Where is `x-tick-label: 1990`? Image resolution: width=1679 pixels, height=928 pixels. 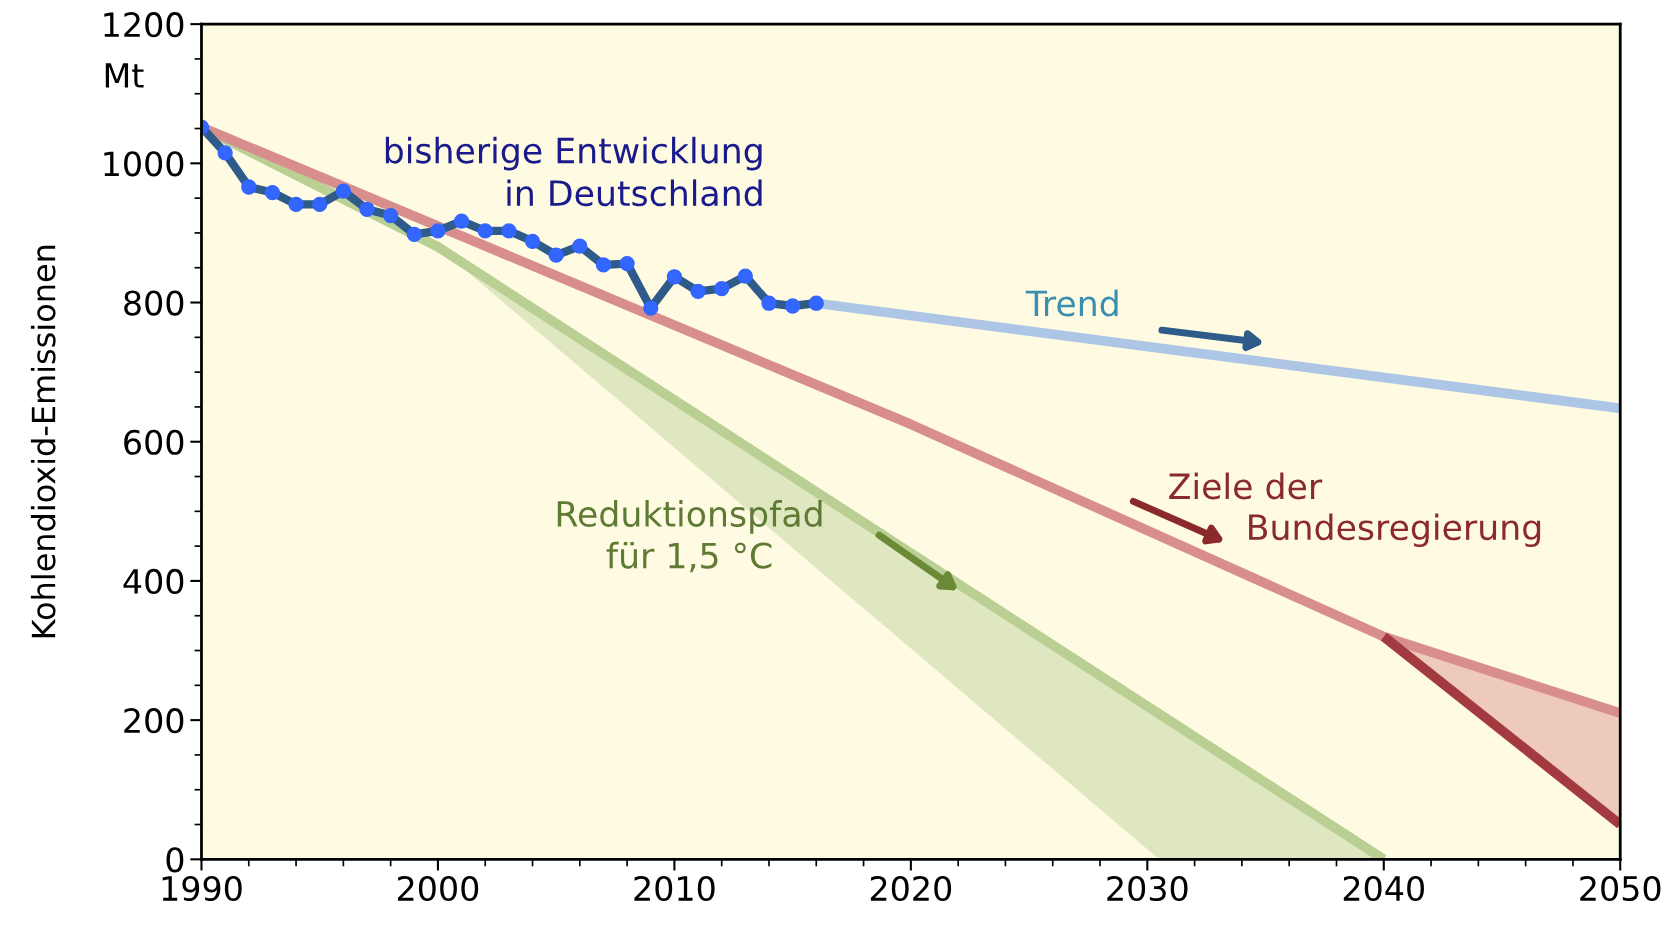 x-tick-label: 1990 is located at coordinates (202, 888).